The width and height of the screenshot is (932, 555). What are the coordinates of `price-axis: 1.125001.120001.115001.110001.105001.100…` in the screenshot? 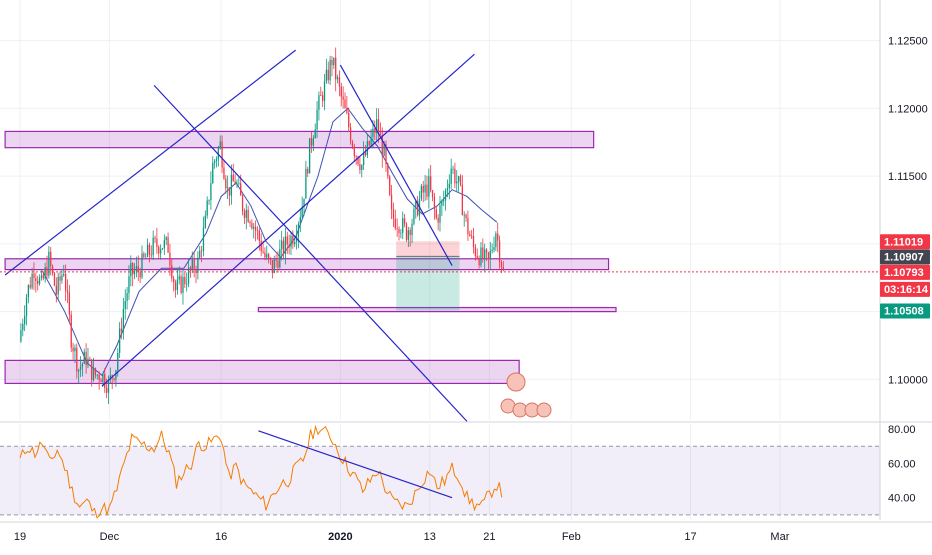 It's located at (904, 260).